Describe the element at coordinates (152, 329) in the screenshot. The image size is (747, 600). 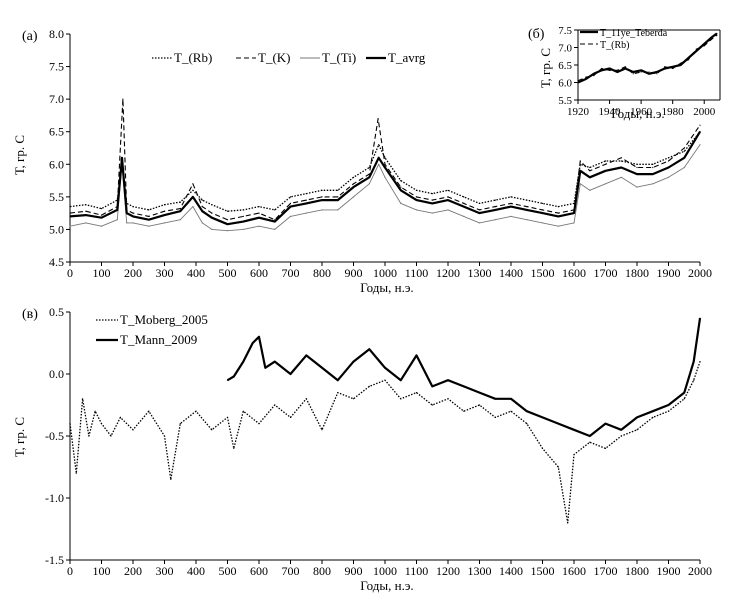
I see `panel-c-legend: T_Moberg_2005 T_Mann_2009` at that location.